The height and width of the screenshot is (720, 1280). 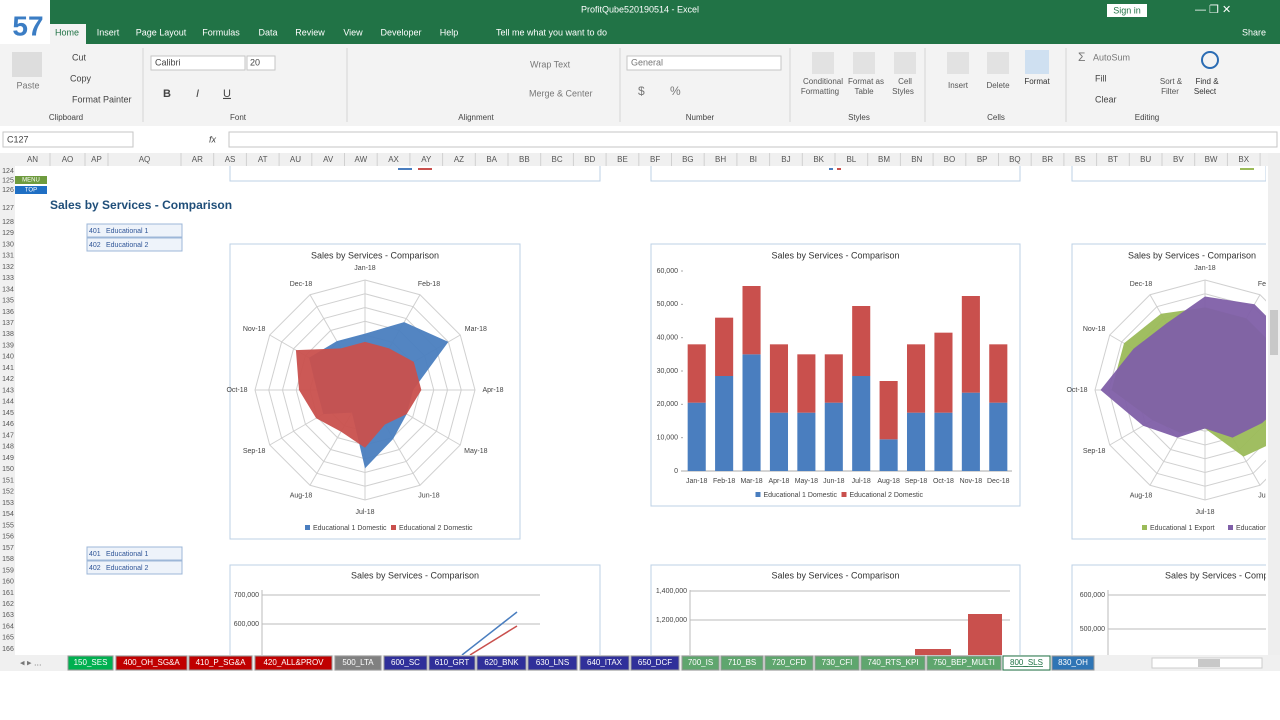 I want to click on sheet-tab-label: 830_OH, so click(x=1073, y=662).